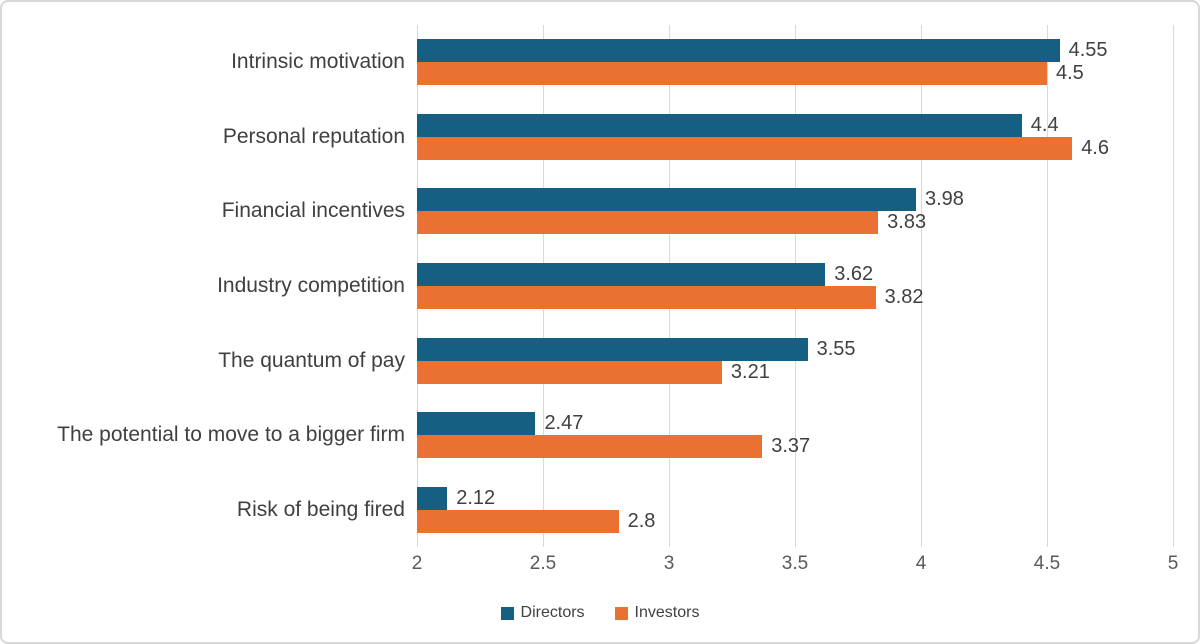 This screenshot has height=644, width=1200. Describe the element at coordinates (1044, 124) in the screenshot. I see `data-label: 4.4` at that location.